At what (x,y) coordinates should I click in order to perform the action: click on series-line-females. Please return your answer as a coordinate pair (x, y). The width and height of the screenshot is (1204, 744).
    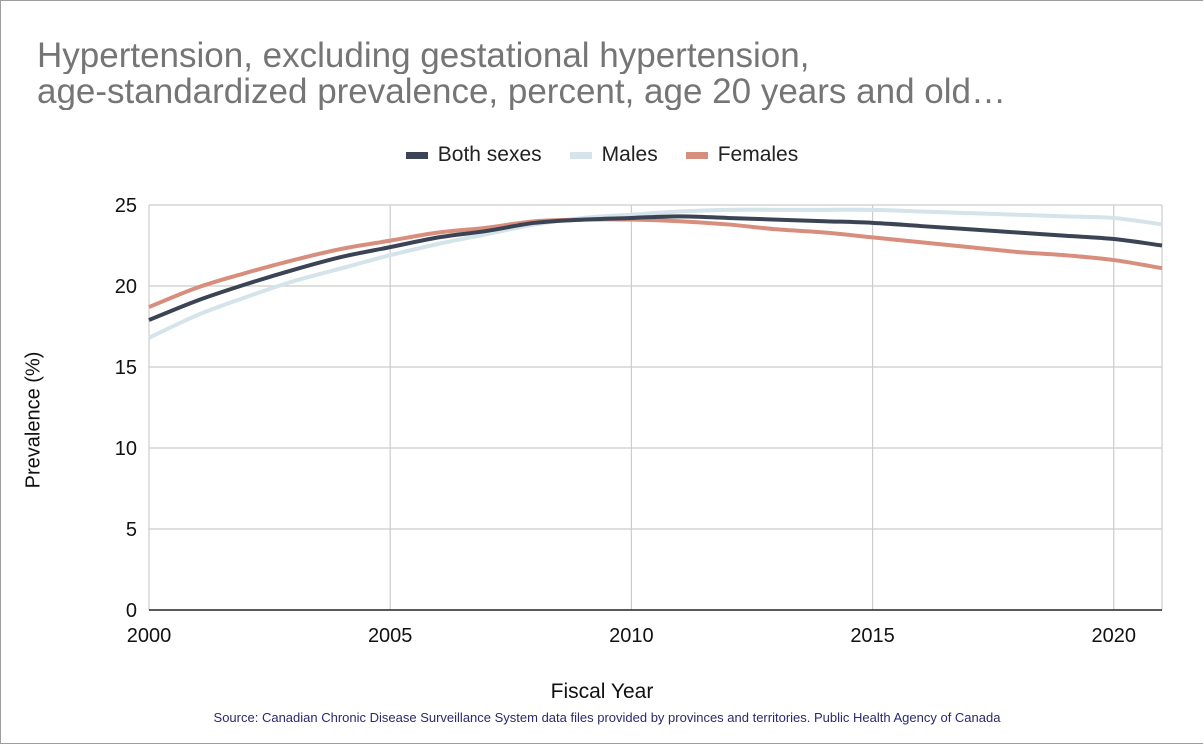
    Looking at the image, I should click on (655, 263).